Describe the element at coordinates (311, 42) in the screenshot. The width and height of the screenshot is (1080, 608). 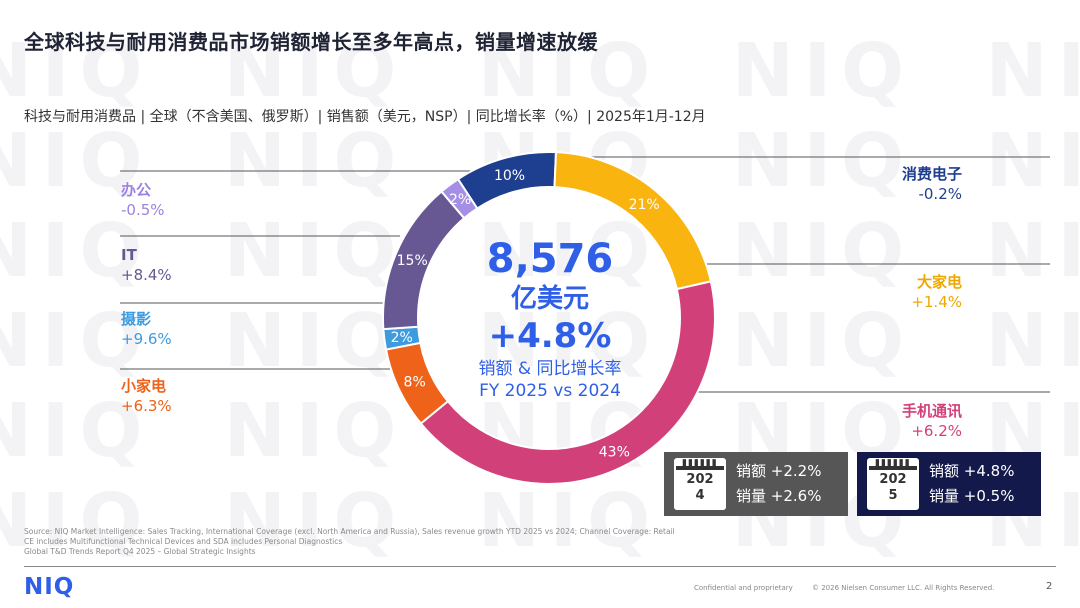
I see `page-title: 全球科技与耐用消费品市场销额增长至多年高点，销量增速放缓` at that location.